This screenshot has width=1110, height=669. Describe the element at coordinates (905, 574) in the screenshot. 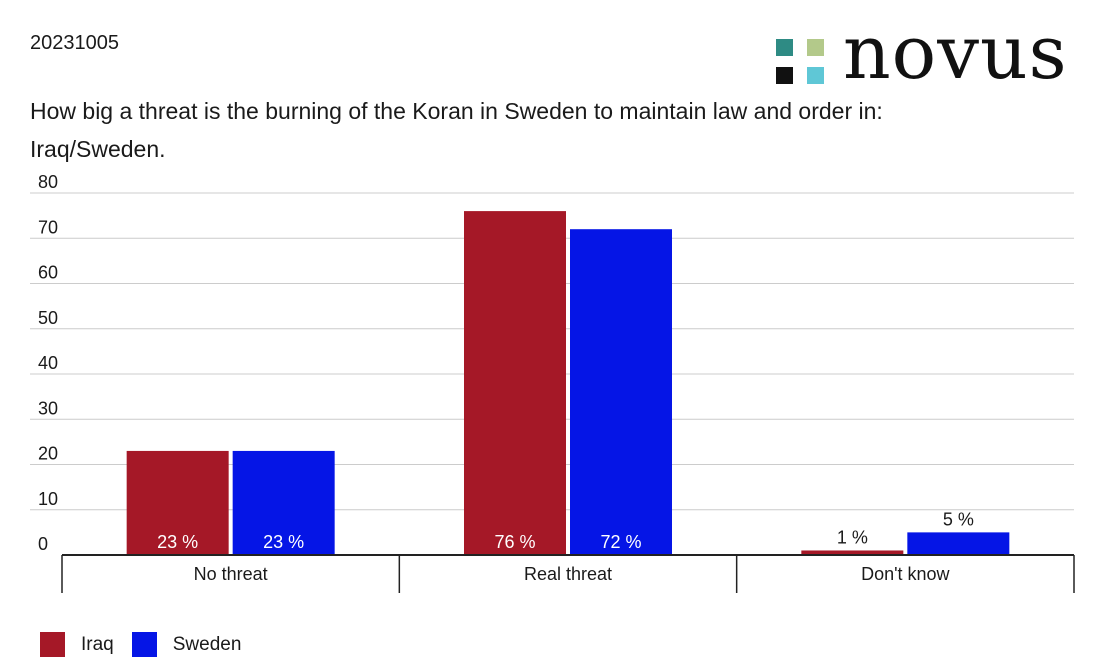

I see `x-category-label: Don't know` at that location.